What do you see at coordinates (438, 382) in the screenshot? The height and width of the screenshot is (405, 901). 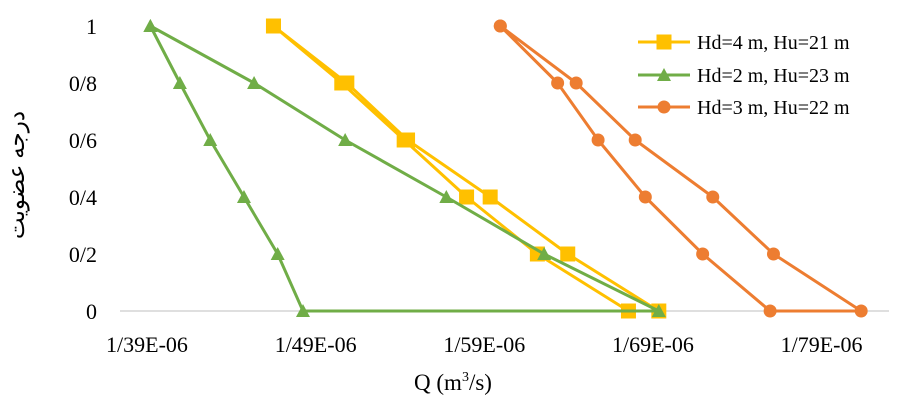 I see `x-axis-label-main: Q (m` at bounding box center [438, 382].